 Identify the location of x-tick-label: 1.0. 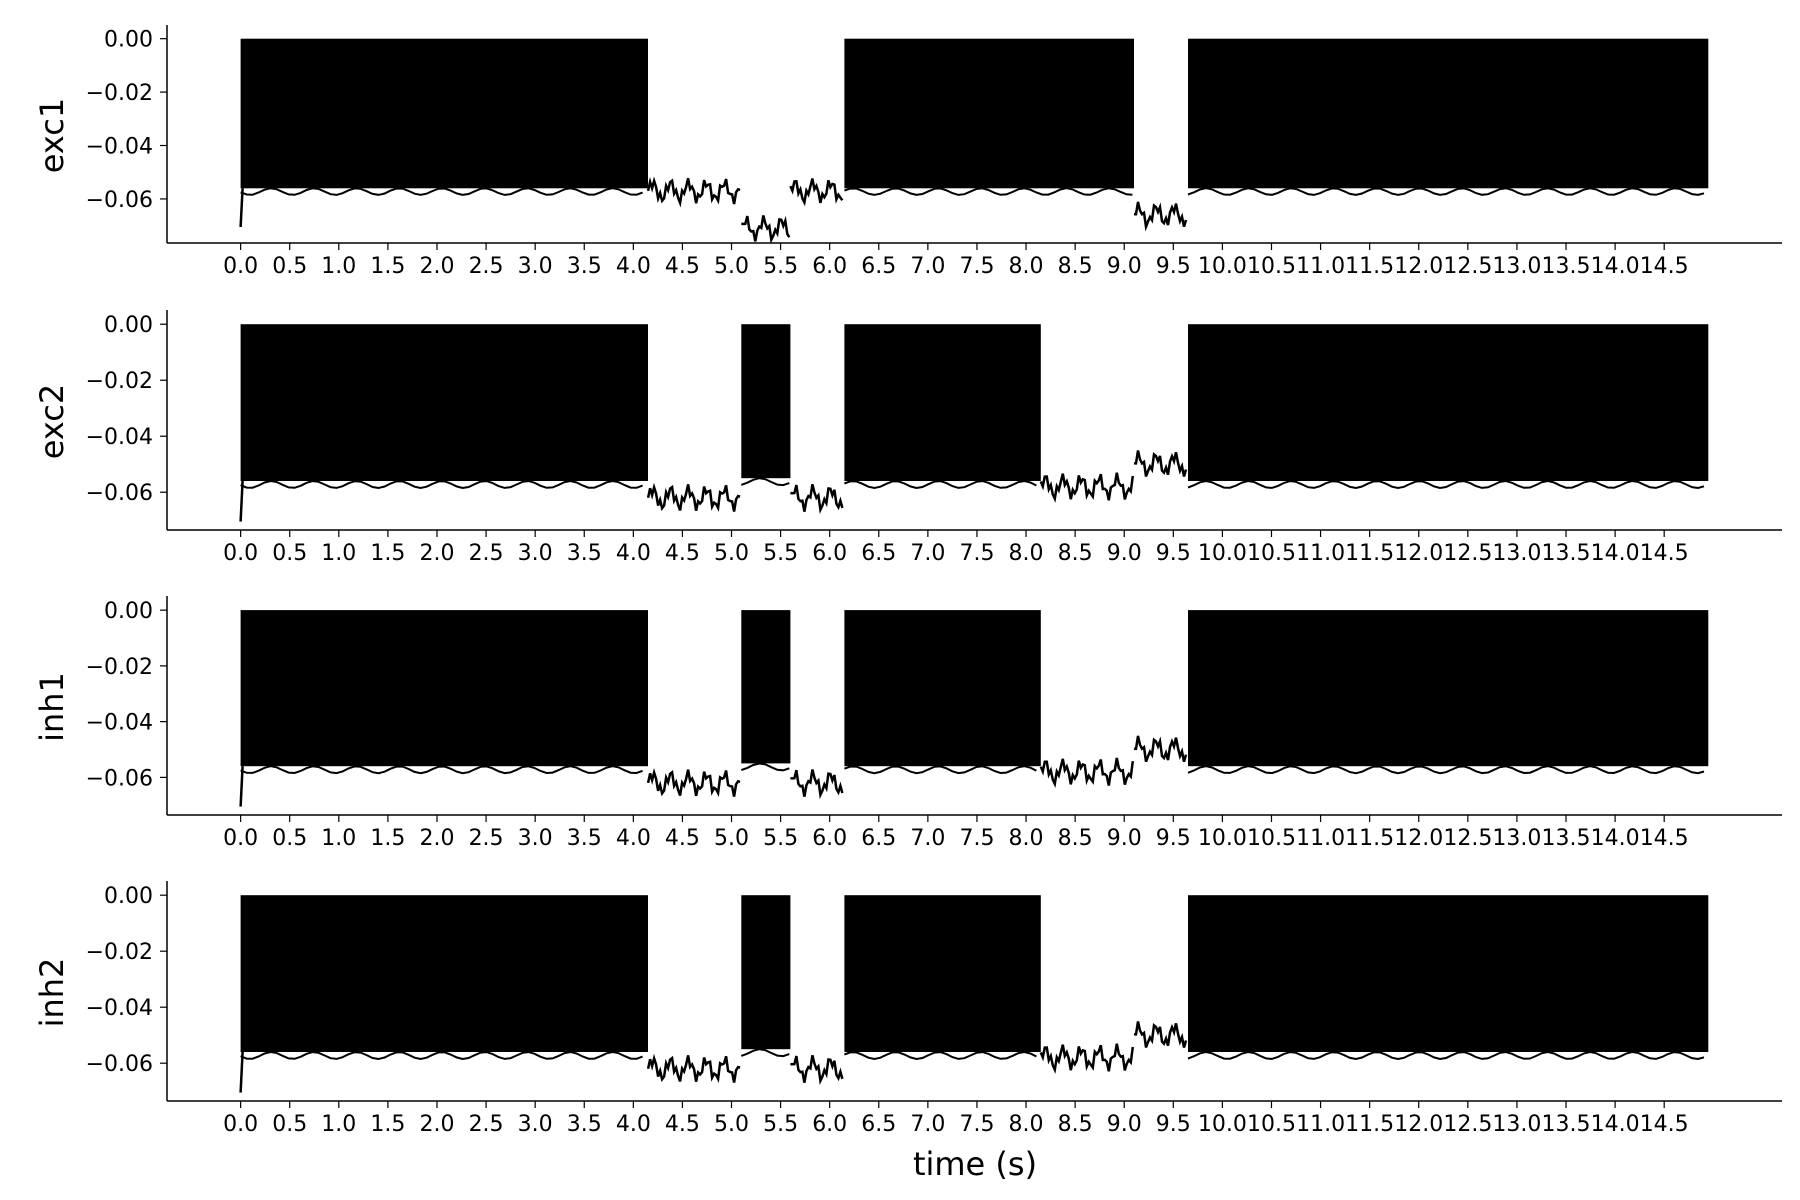
(338, 838).